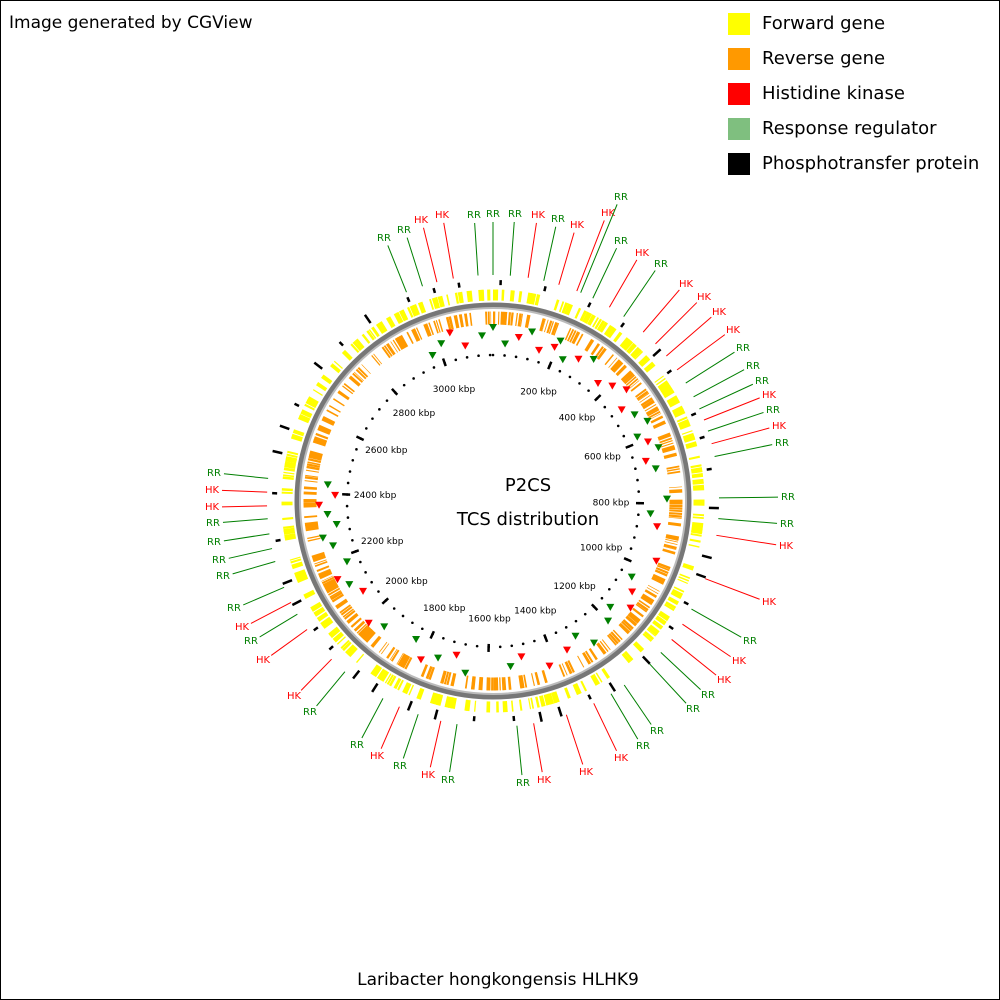 The width and height of the screenshot is (1000, 1000). Describe the element at coordinates (432, 635) in the screenshot. I see `ruler-tick` at that location.